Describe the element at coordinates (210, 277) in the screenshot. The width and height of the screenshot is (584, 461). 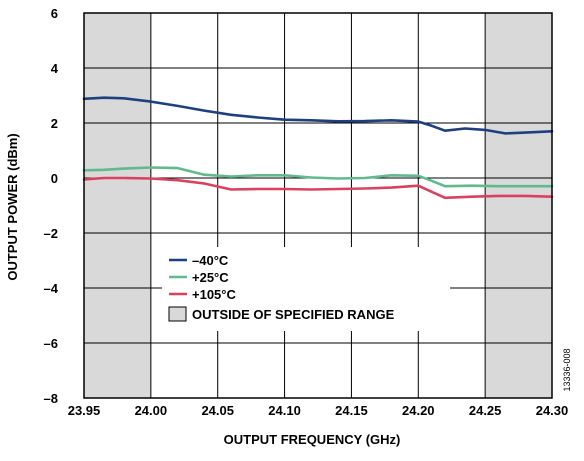
I see `legend-label-1: +25°C` at that location.